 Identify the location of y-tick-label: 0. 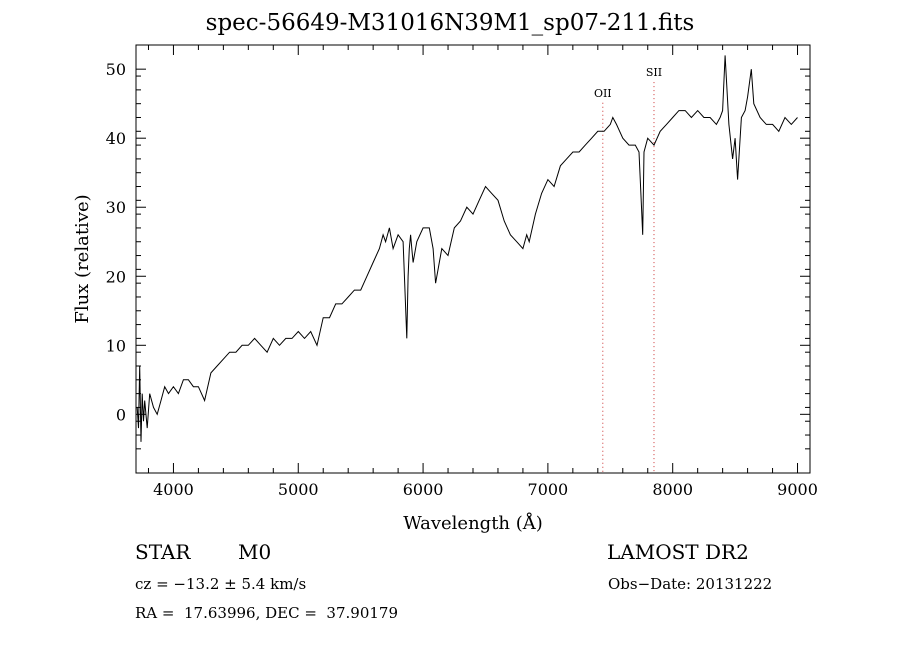
(121, 414).